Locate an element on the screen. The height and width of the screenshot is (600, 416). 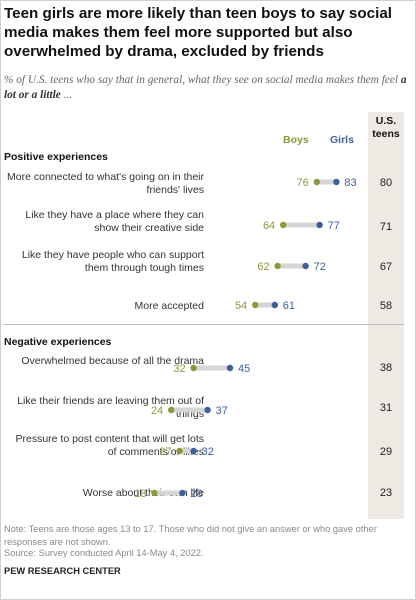
boys-value-label: 27 is located at coordinates (165, 452).